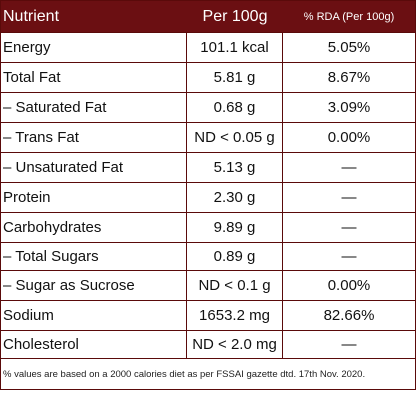  Describe the element at coordinates (94, 77) in the screenshot. I see `nutrient-name: Total Fat` at that location.